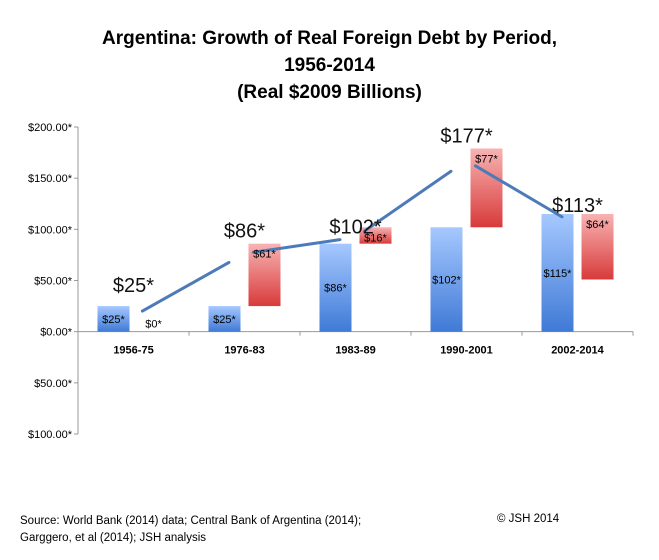 Image resolution: width=659 pixels, height=560 pixels. What do you see at coordinates (153, 325) in the screenshot?
I see `change-bar-label: $0*` at bounding box center [153, 325].